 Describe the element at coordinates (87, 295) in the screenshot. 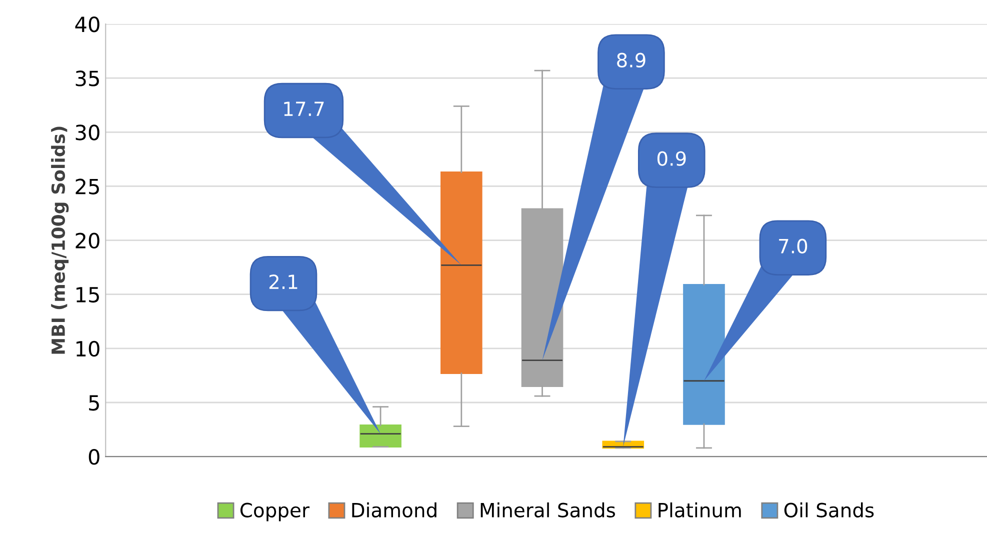

I see `y-tick-label: 15` at that location.